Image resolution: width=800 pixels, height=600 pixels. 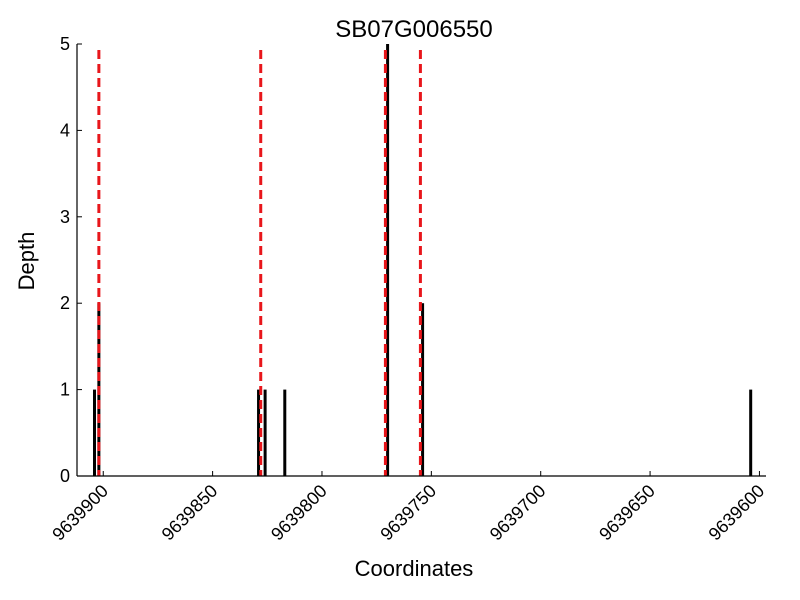 I want to click on x-tick-label: 9639600, so click(x=737, y=513).